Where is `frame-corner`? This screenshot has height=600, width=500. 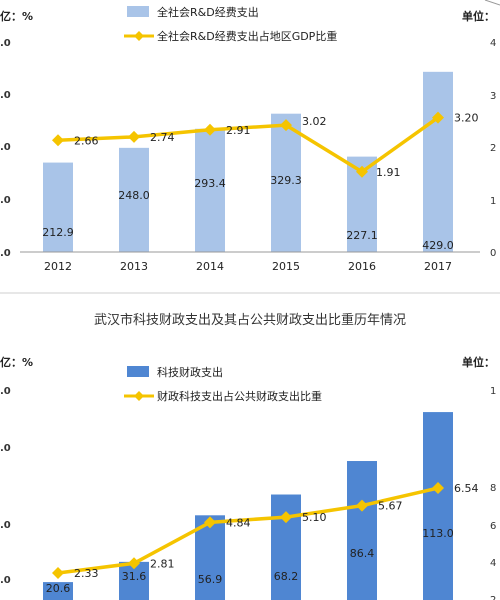 frame-corner is located at coordinates (492, 3).